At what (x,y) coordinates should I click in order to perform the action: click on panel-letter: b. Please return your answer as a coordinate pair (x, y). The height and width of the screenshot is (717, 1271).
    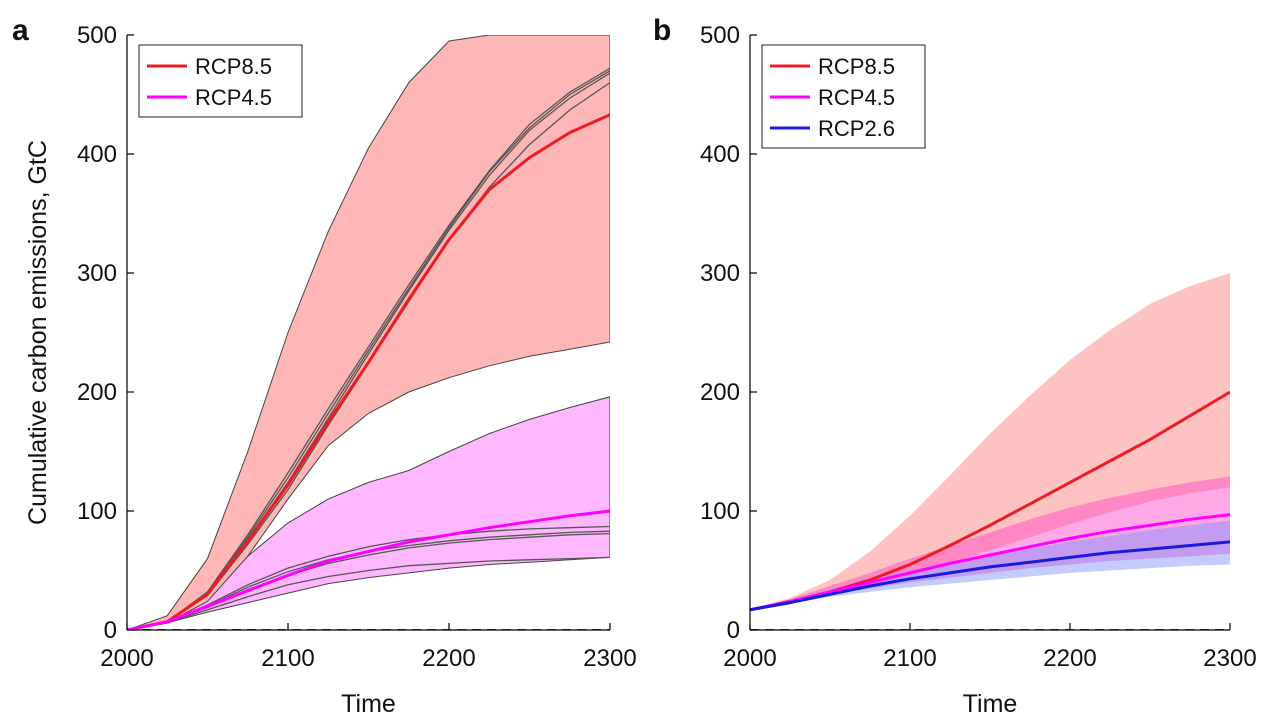
    Looking at the image, I should click on (662, 30).